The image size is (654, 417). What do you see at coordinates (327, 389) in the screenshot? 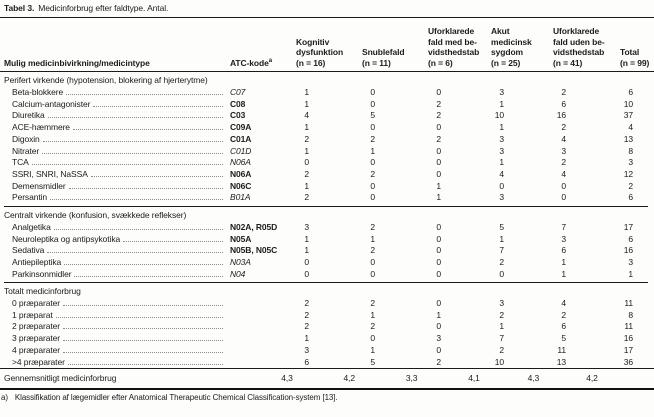
I see `table-bottom-rule` at bounding box center [327, 389].